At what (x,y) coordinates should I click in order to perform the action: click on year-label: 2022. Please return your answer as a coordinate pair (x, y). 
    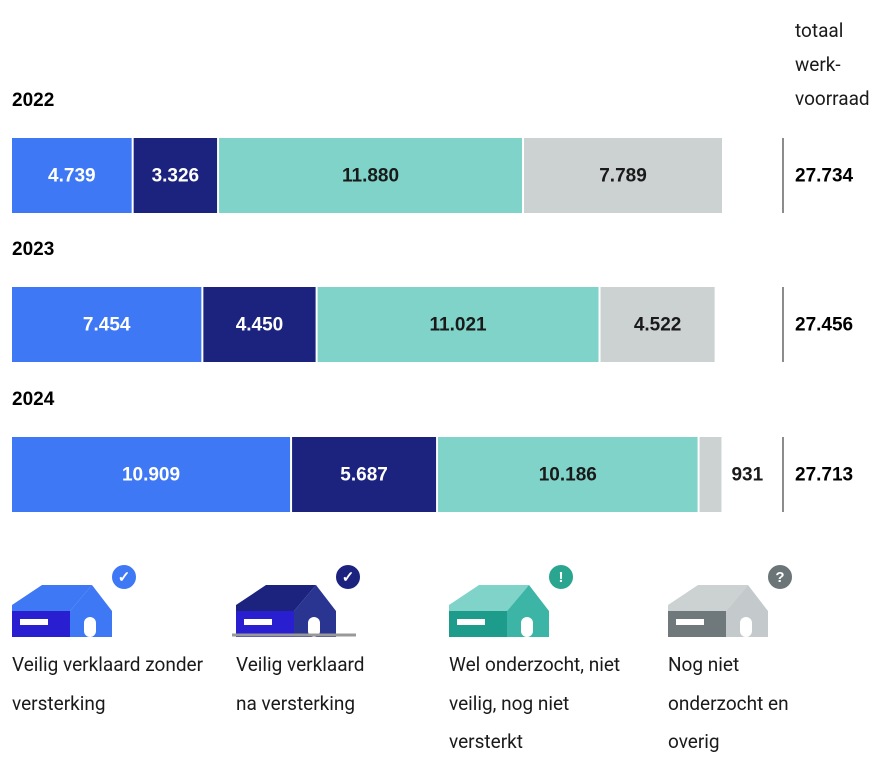
    Looking at the image, I should click on (33, 100).